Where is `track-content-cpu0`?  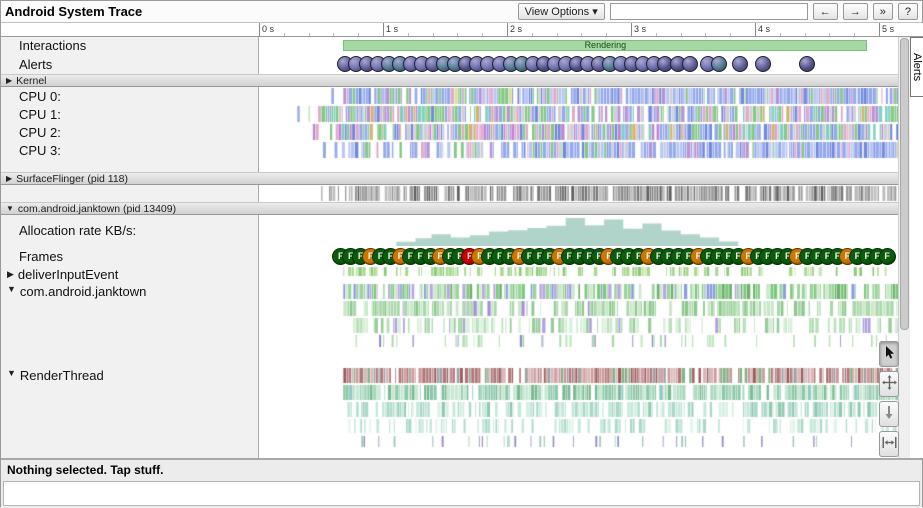 track-content-cpu0 is located at coordinates (578, 96).